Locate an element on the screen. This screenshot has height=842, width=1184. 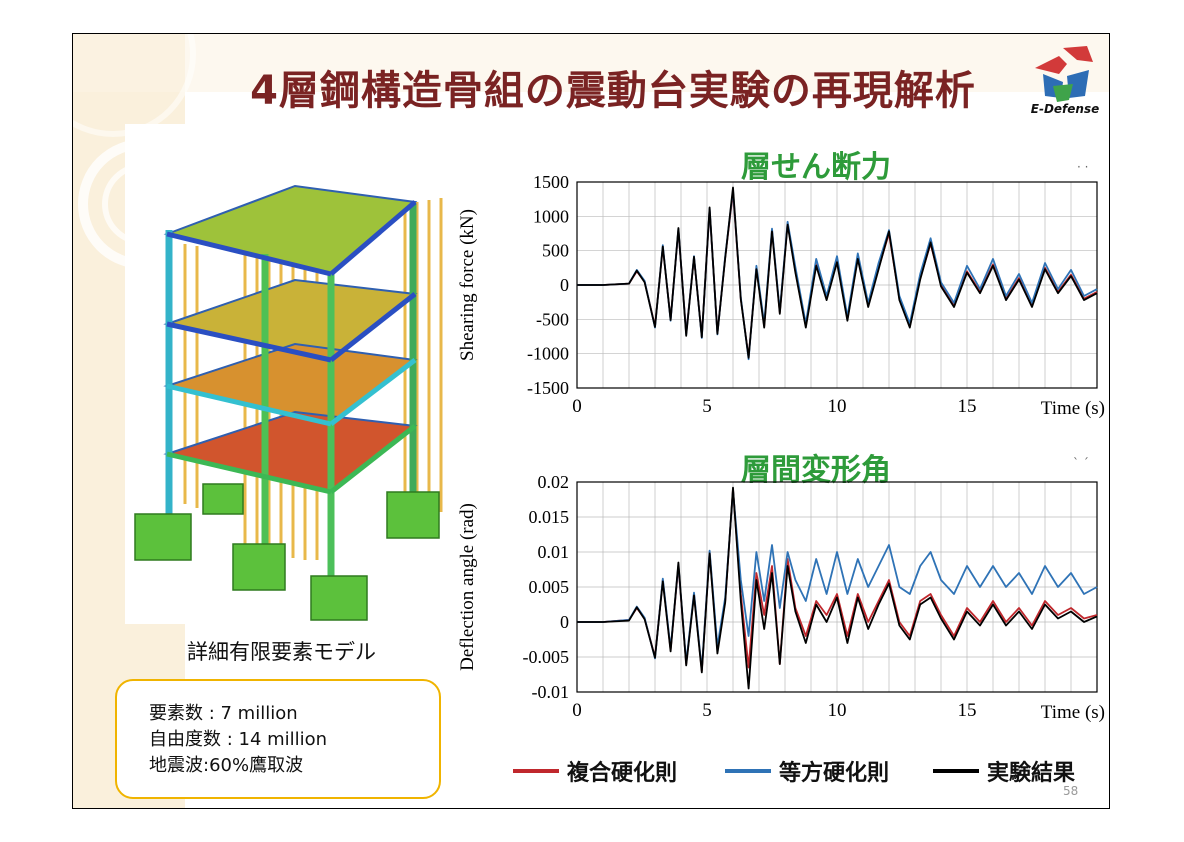
y-axis-label: Deflection angle (rad) is located at coordinates (467, 587).